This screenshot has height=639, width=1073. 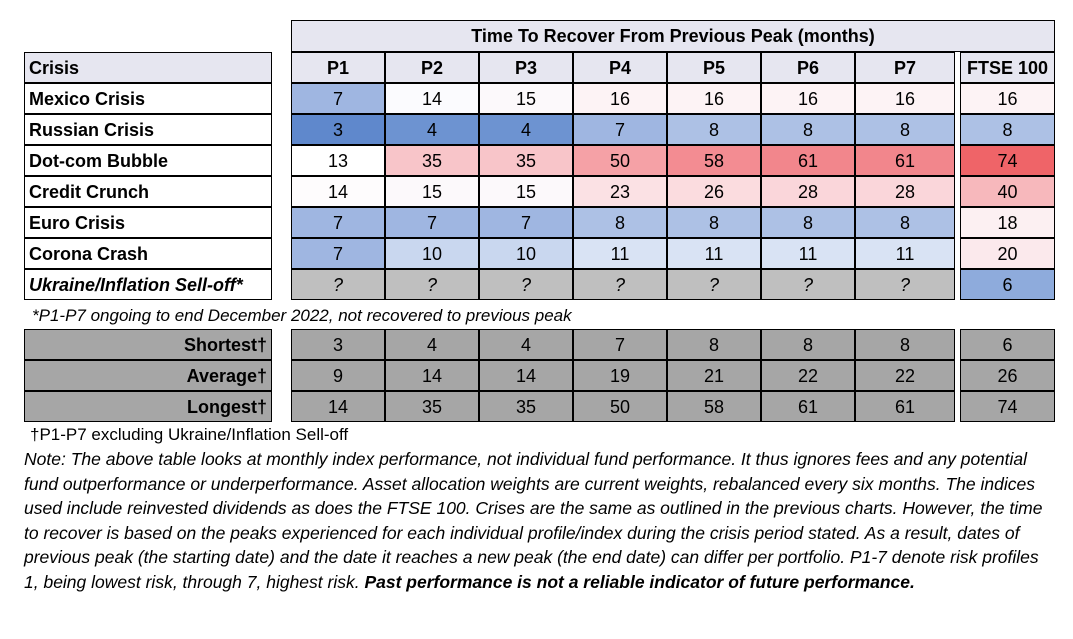 I want to click on crisis-name: Credit Crunch, so click(x=148, y=191).